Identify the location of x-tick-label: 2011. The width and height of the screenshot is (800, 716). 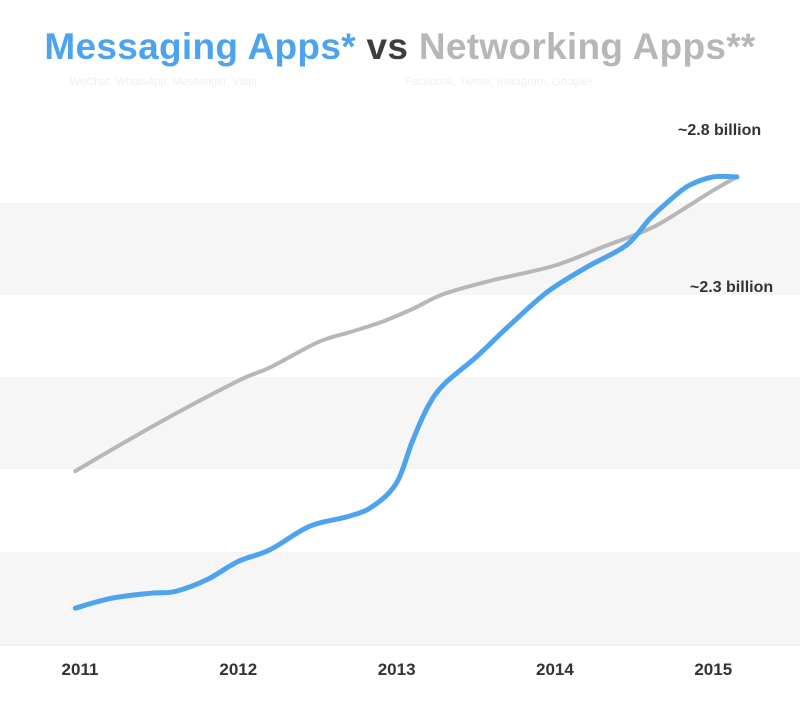
(80, 669).